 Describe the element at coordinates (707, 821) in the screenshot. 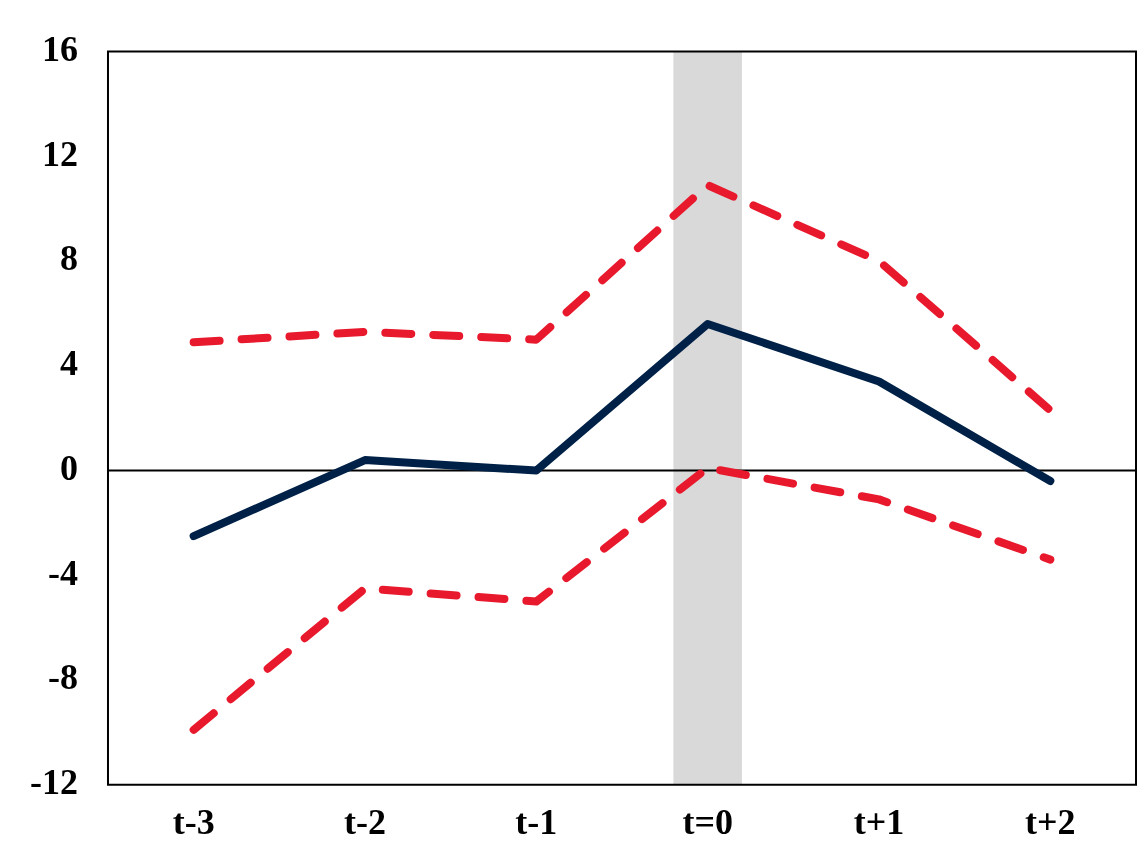

I see `x-tick-label: t=0` at that location.